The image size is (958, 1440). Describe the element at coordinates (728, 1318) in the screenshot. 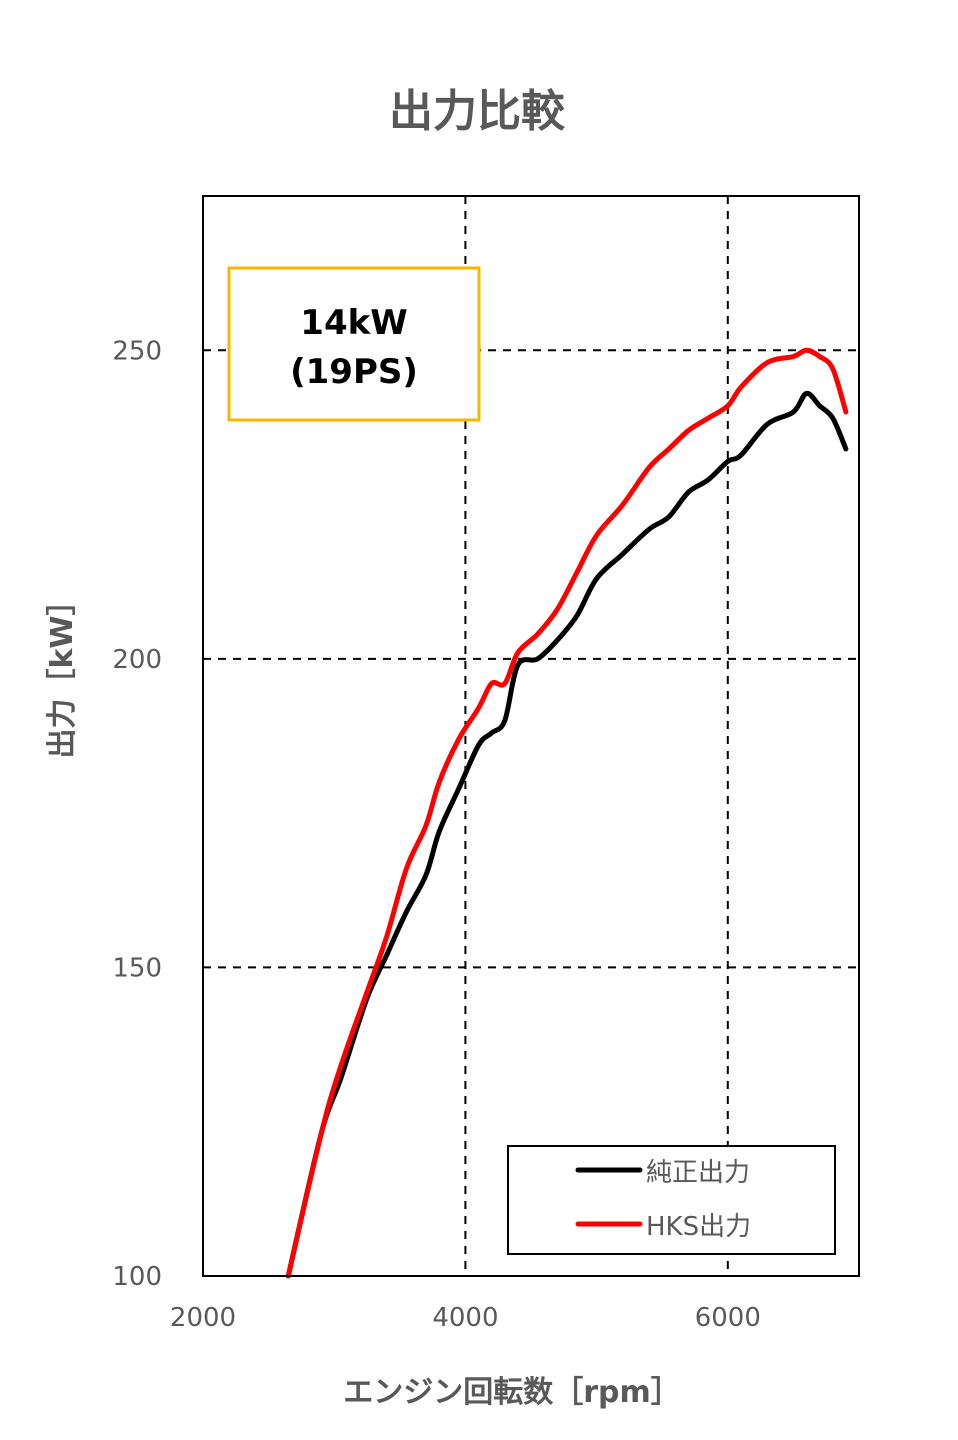

I see `x-tick-label: 6000` at that location.